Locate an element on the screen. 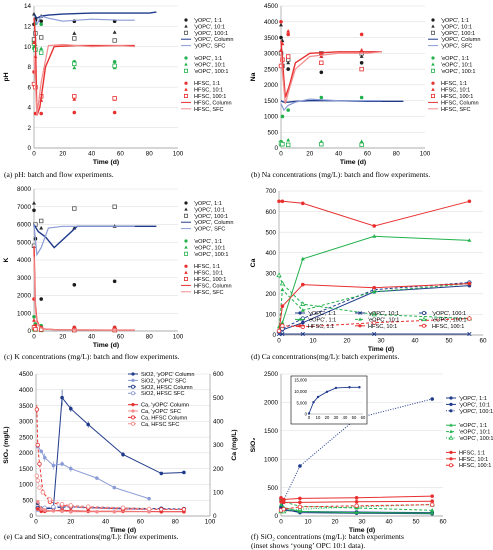 Image resolution: width=493 pixels, height=550 pixels. series-f_hfsc11 is located at coordinates (356, 498).